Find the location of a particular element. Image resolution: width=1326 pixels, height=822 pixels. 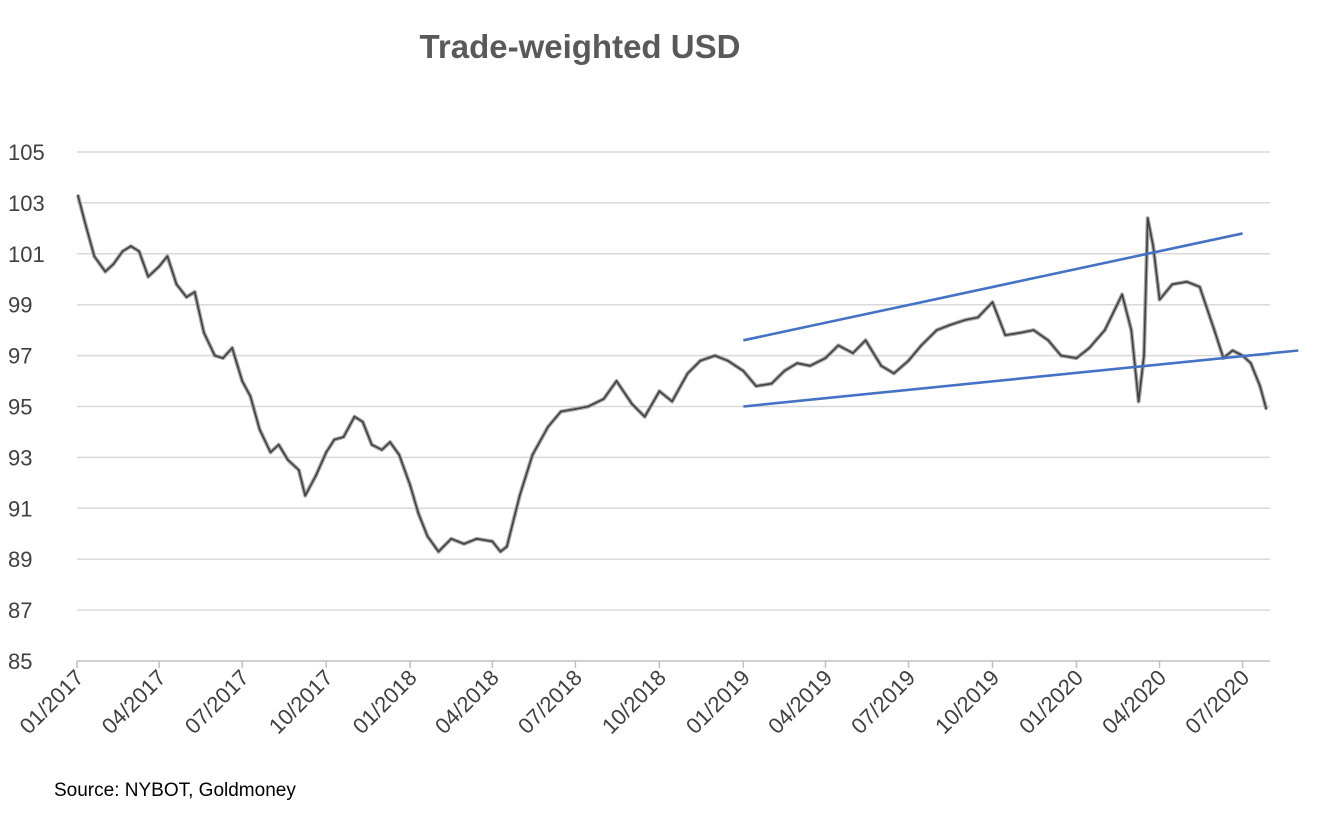

x-tick-label-14: 07/2020 is located at coordinates (1217, 702).